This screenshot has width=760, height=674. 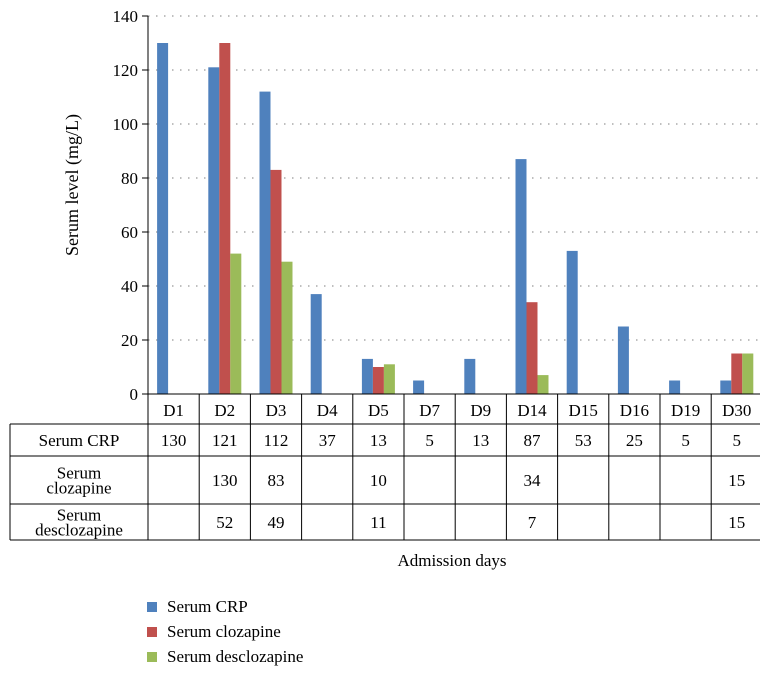 What do you see at coordinates (134, 394) in the screenshot?
I see `y-tick-label: 0` at bounding box center [134, 394].